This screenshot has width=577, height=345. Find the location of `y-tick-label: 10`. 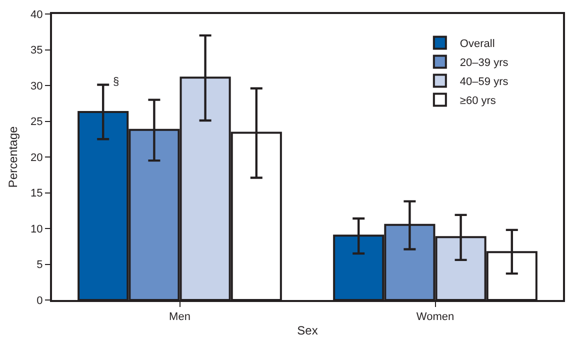

y-tick-label: 10 is located at coordinates (36, 229).